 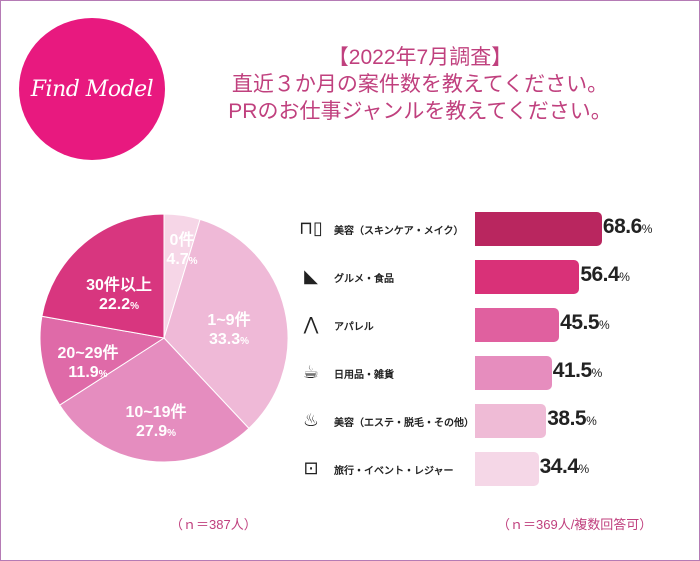 I want to click on pie-category-label: 1~9件, so click(x=229, y=320).